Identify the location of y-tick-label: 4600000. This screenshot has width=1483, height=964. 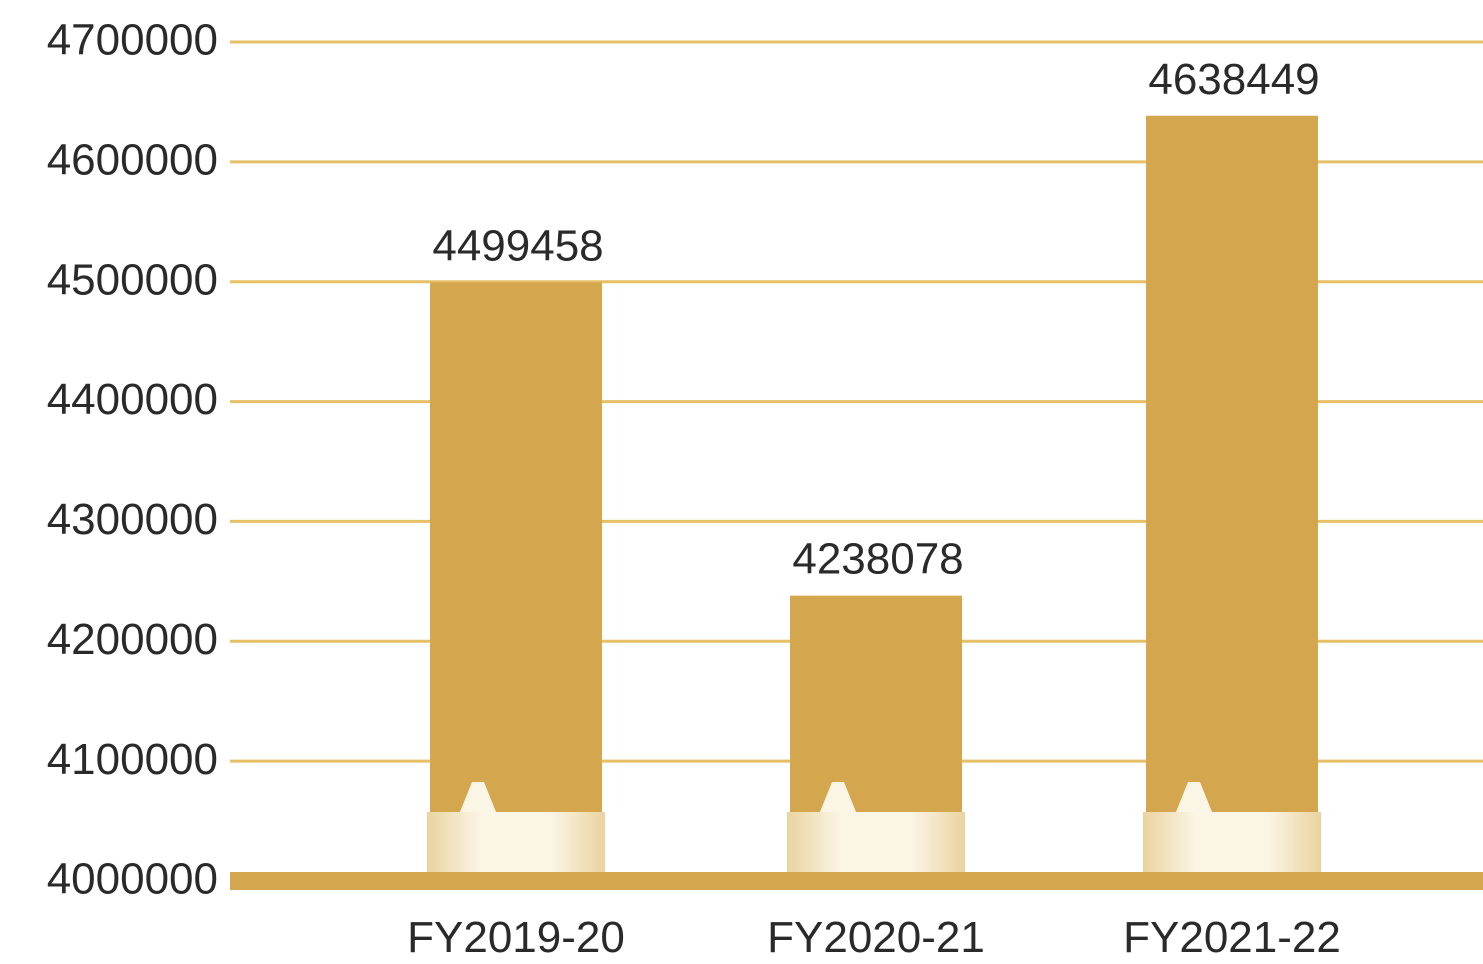
(132, 159).